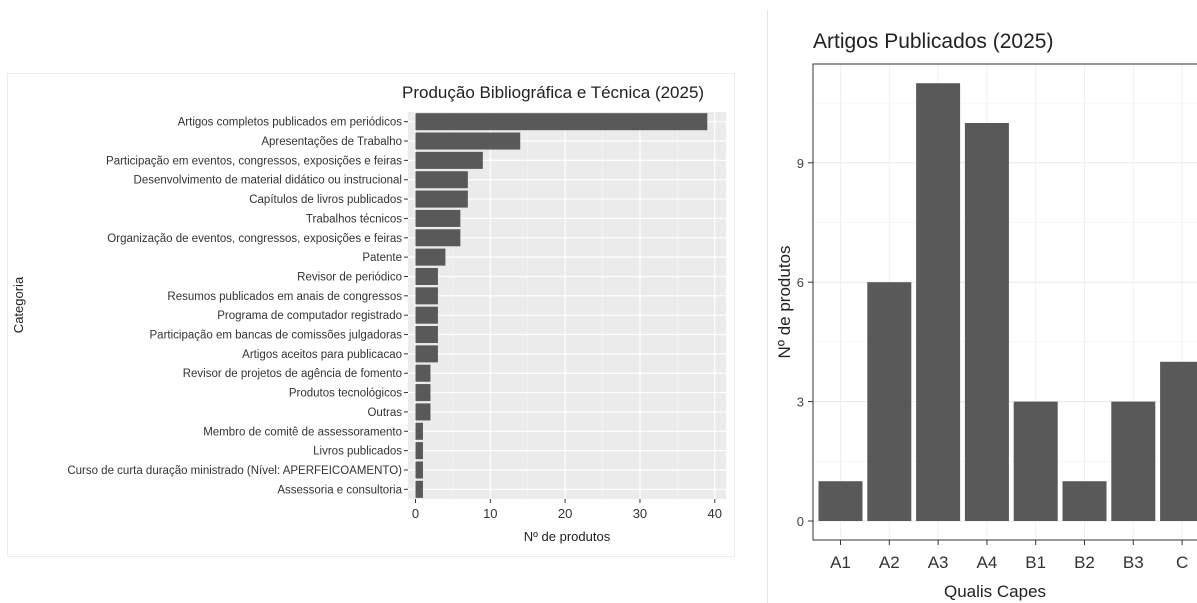 Image resolution: width=1197 pixels, height=603 pixels. Describe the element at coordinates (384, 413) in the screenshot. I see `chart1-category-label: Outras` at that location.